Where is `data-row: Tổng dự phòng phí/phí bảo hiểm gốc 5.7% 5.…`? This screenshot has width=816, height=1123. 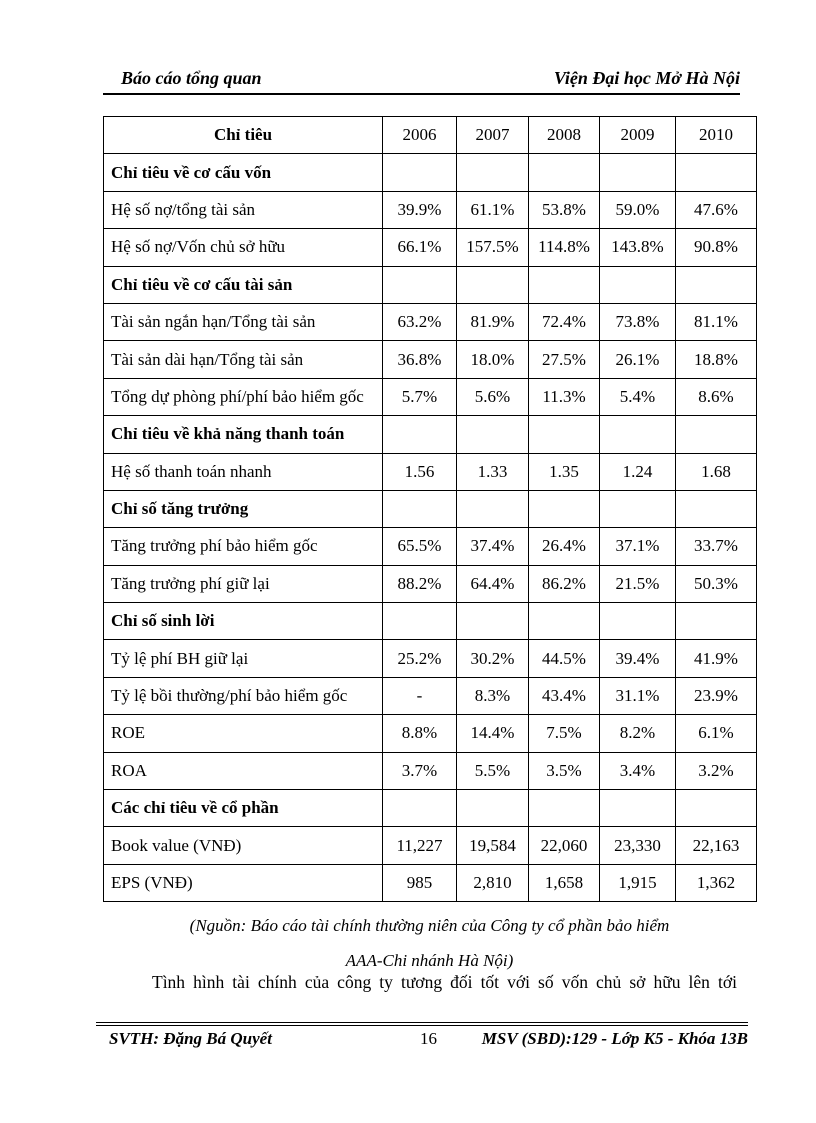
data-row: Tổng dự phòng phí/phí bảo hiểm gốc 5.7% 5.… is located at coordinates (430, 397).